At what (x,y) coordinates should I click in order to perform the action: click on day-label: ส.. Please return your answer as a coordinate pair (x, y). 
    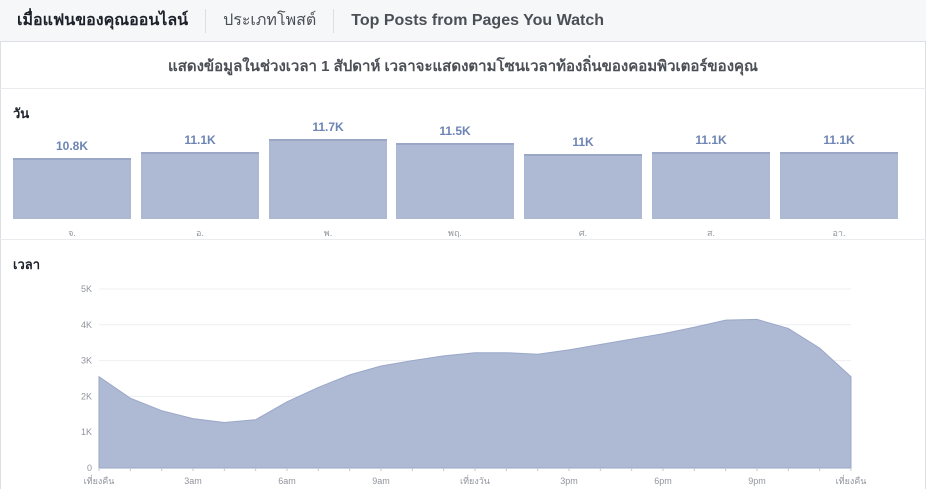
    Looking at the image, I should click on (711, 233).